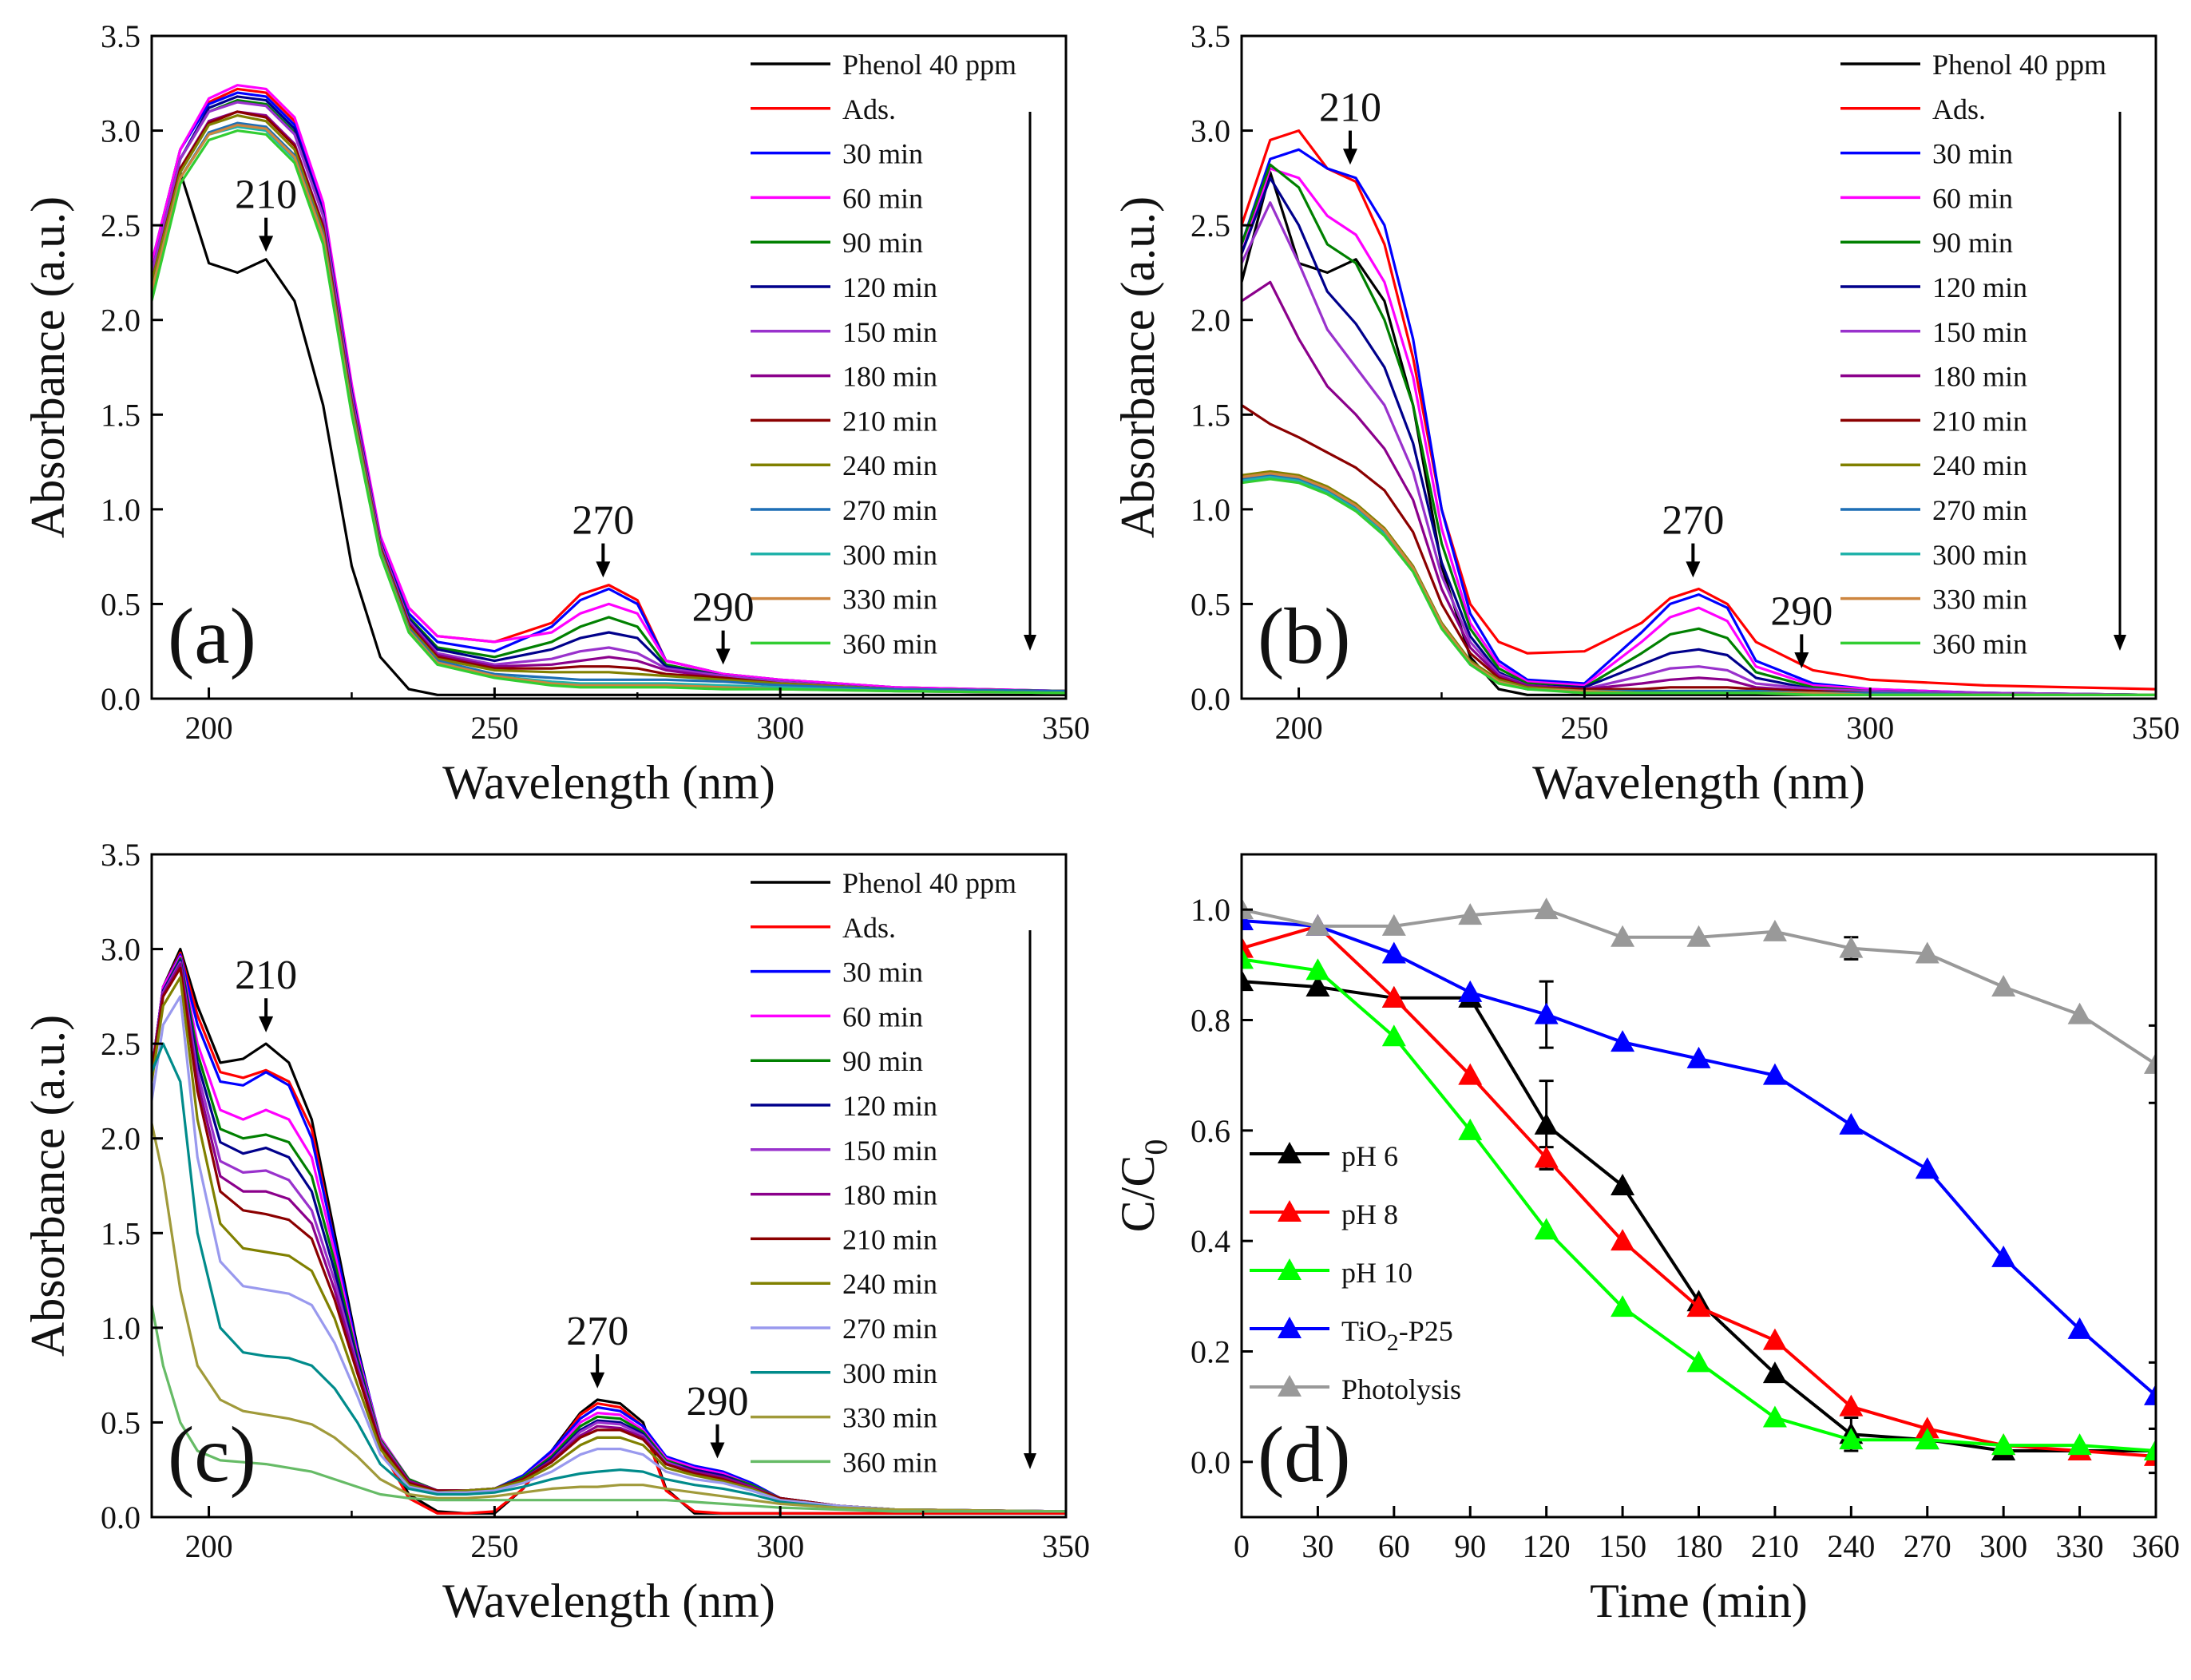  I want to click on x-tick-label: 300, so click(780, 1546).